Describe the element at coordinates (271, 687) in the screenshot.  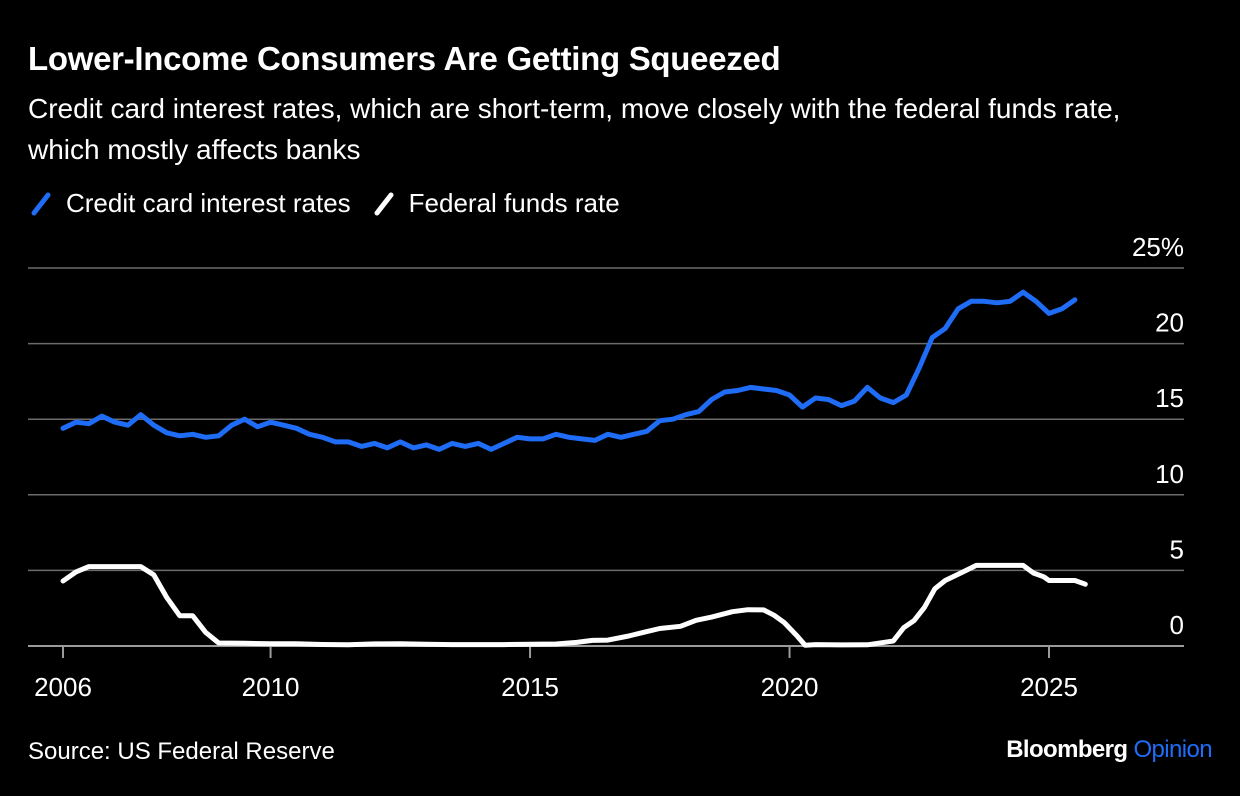
I see `x-tick-label: 2010` at that location.